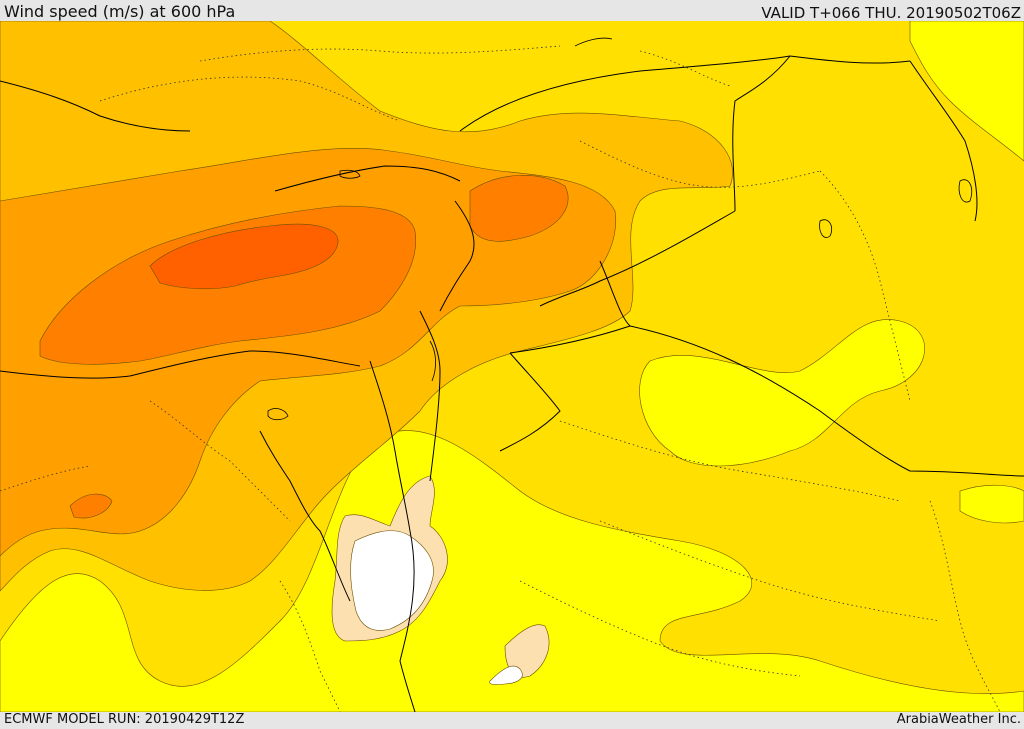 This screenshot has height=729, width=1024. What do you see at coordinates (991, 504) in the screenshot?
I see `field-level-3-east-right` at bounding box center [991, 504].